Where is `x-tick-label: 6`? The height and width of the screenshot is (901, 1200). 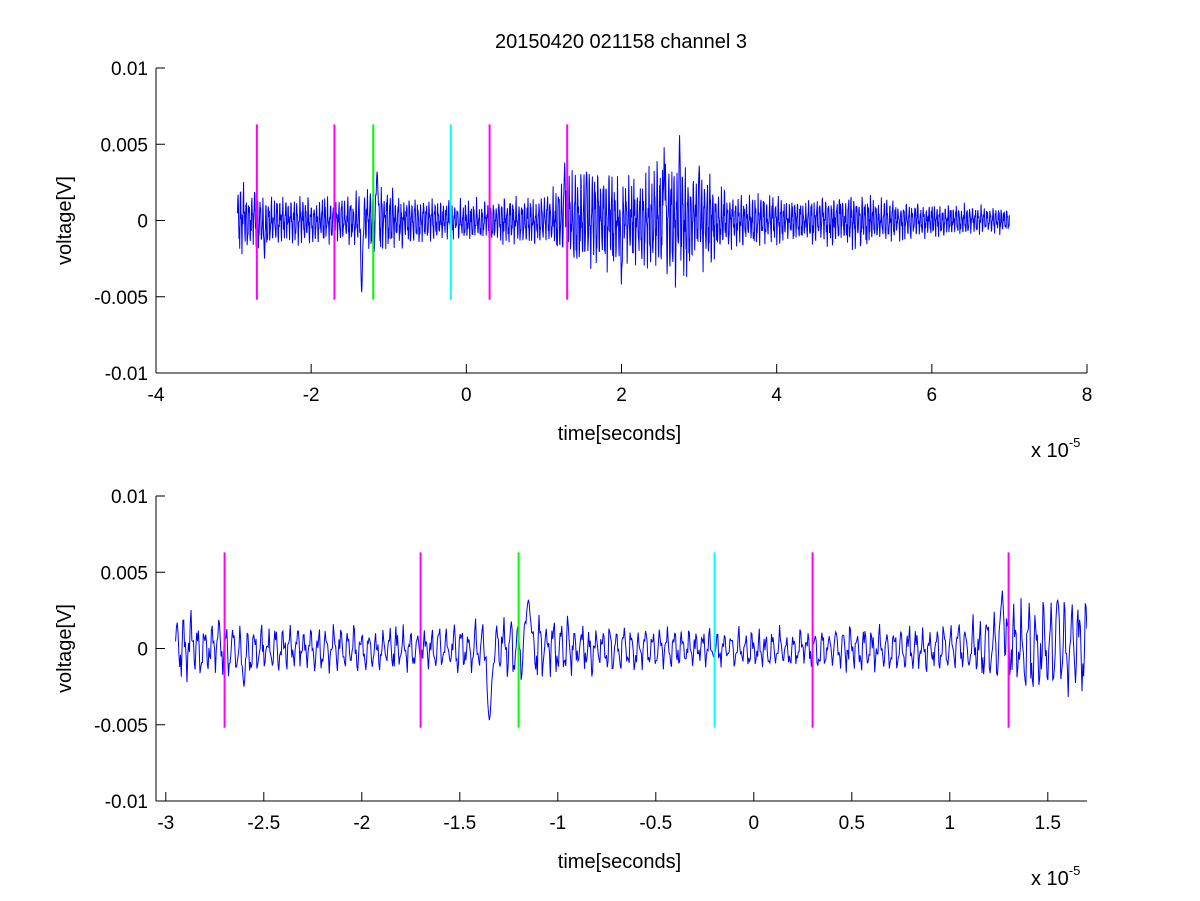 x-tick-label: 6 is located at coordinates (932, 395).